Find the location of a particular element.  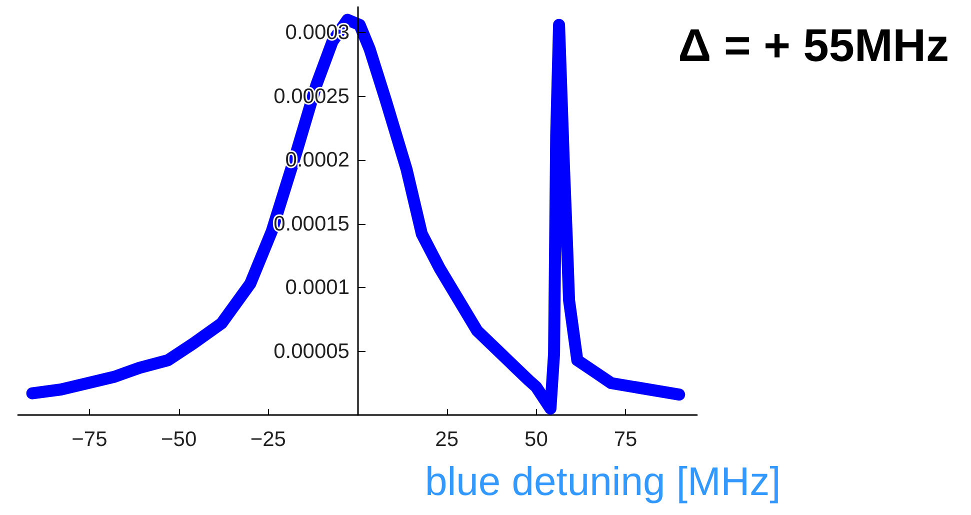

x-tick-label: −50 is located at coordinates (179, 439).